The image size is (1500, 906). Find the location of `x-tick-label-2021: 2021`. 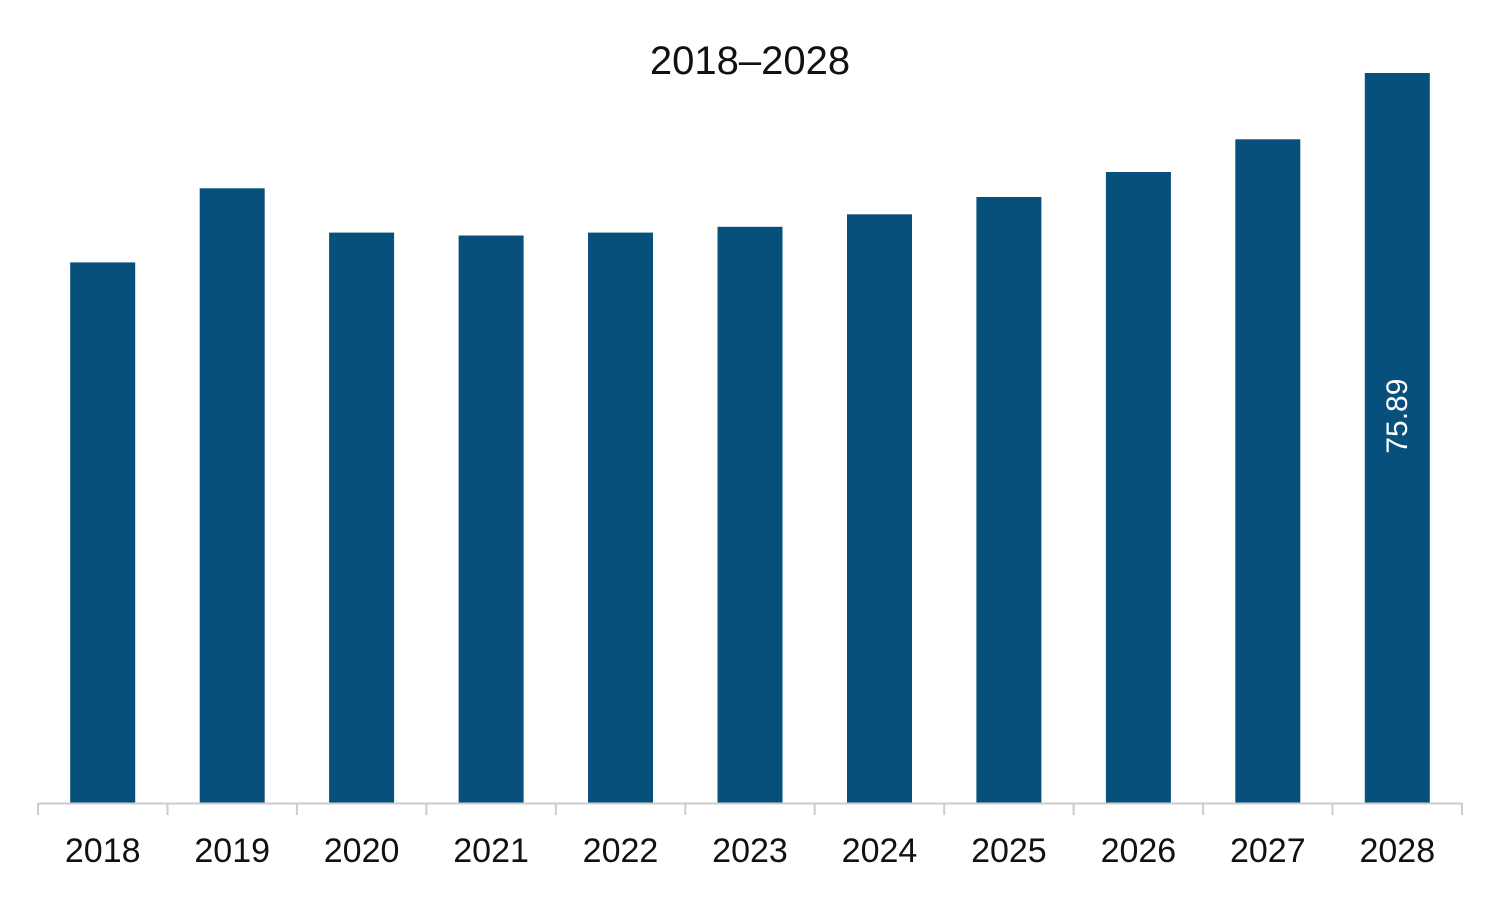

x-tick-label-2021: 2021 is located at coordinates (491, 851).